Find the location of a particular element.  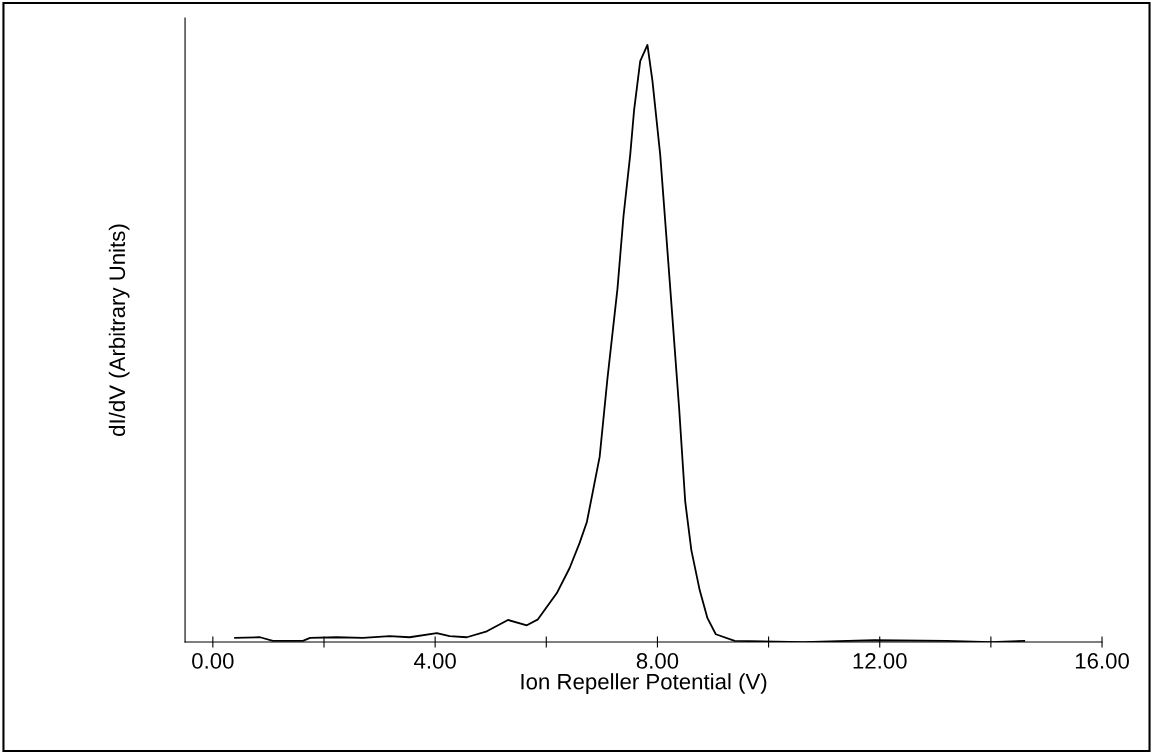

x-tick-label: 4.00 is located at coordinates (435, 661).